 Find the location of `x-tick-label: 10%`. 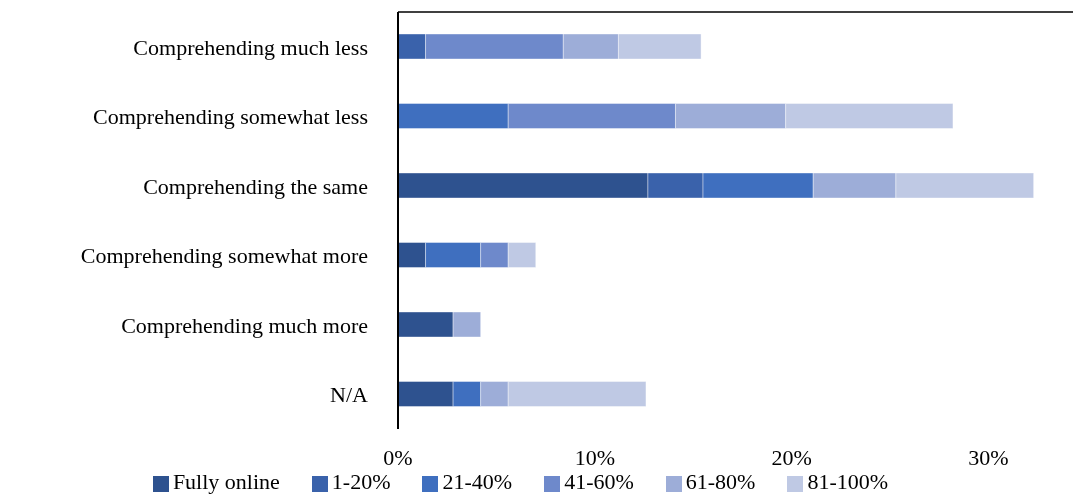

x-tick-label: 10% is located at coordinates (594, 457).